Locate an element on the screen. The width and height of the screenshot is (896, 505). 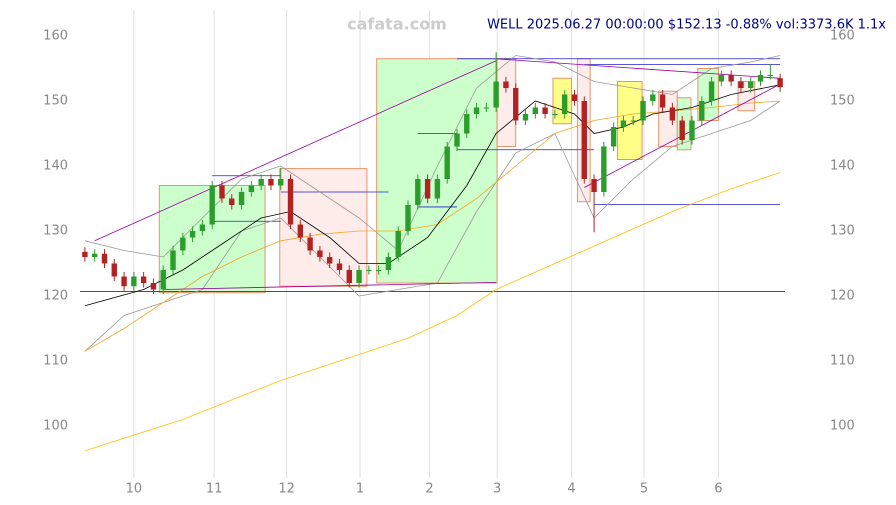
y-tick-label: 120 is located at coordinates (55, 296).